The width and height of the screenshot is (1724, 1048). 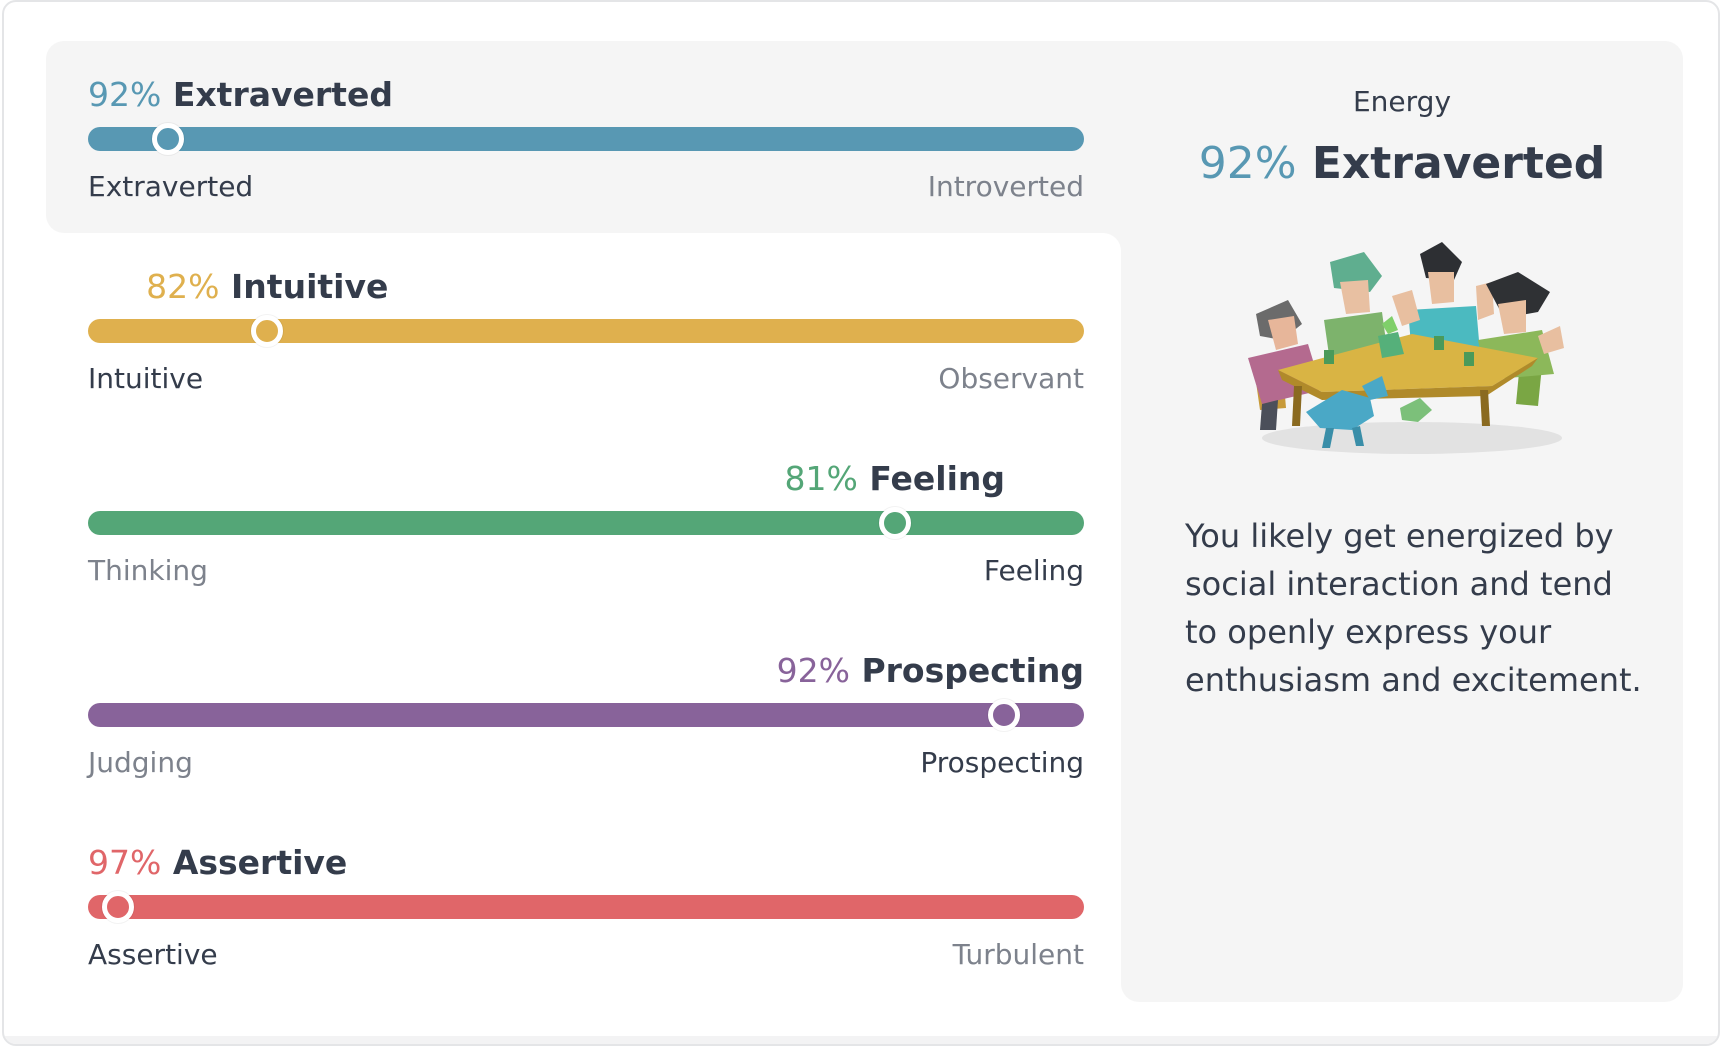 I want to click on trait-right-pole: Observant, so click(x=1011, y=378).